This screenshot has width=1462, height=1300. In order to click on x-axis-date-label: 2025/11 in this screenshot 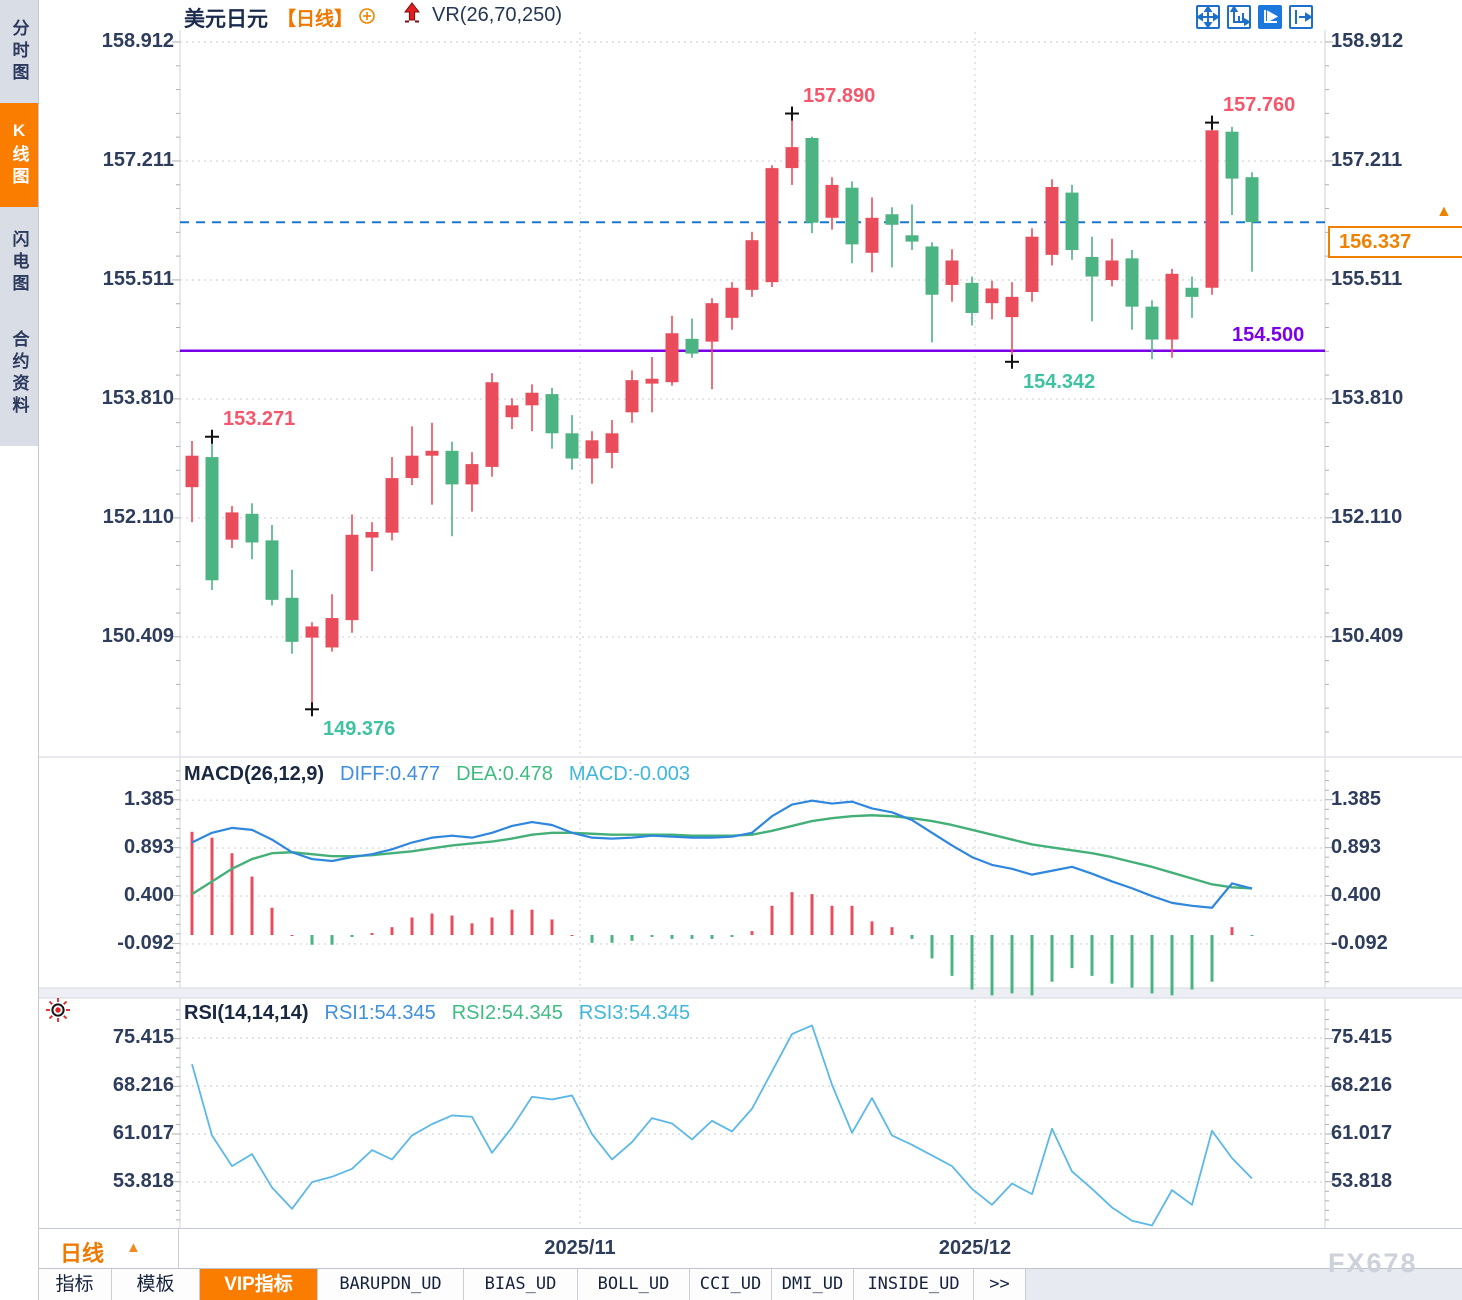, I will do `click(580, 1248)`.